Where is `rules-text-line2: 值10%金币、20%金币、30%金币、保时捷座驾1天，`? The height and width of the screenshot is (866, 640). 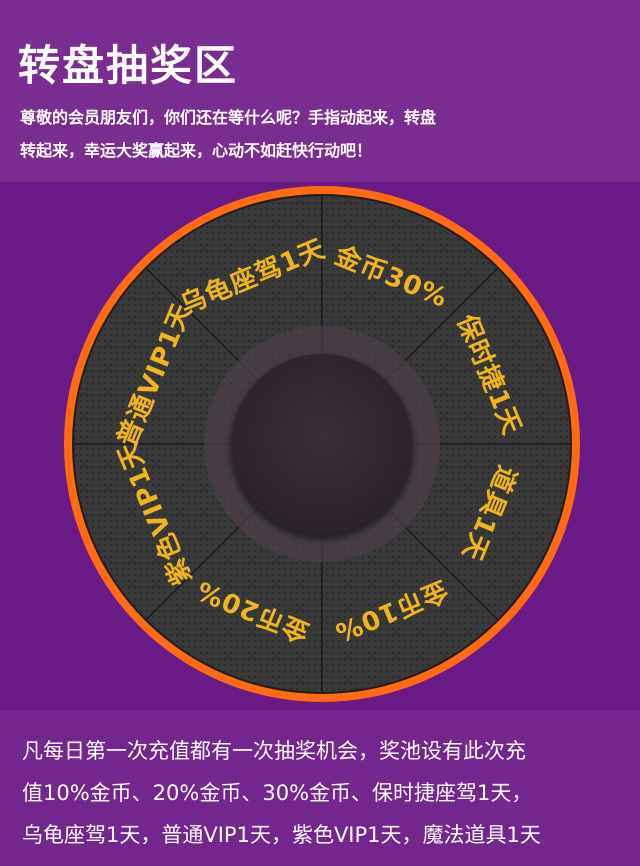
rules-text-line2: 值10%金币、20%金币、30%金币、保时捷座驾1天， is located at coordinates (277, 793).